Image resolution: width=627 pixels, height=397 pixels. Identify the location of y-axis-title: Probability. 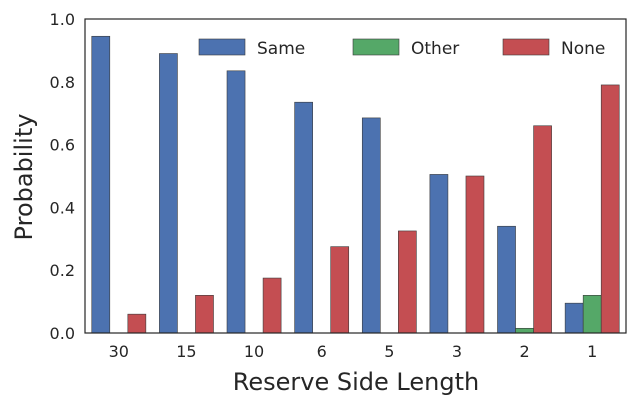
(24, 177).